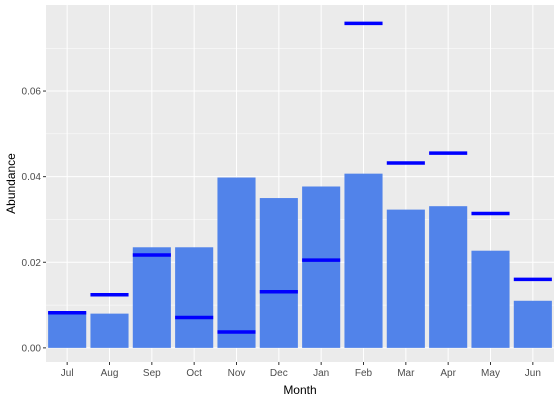 The width and height of the screenshot is (560, 400). Describe the element at coordinates (237, 373) in the screenshot. I see `x-tick-label: Nov` at that location.